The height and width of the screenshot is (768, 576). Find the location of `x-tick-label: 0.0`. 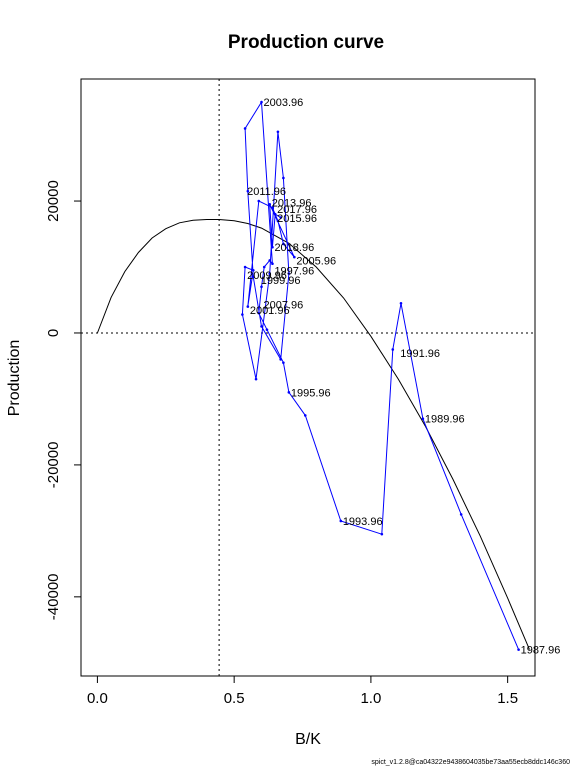

x-tick-label: 0.0 is located at coordinates (97, 698).